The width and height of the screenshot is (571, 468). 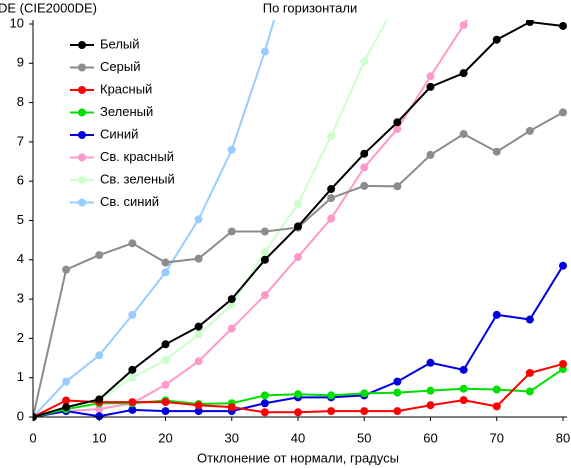 What do you see at coordinates (99, 437) in the screenshot?
I see `x-tick-label: 10` at bounding box center [99, 437].